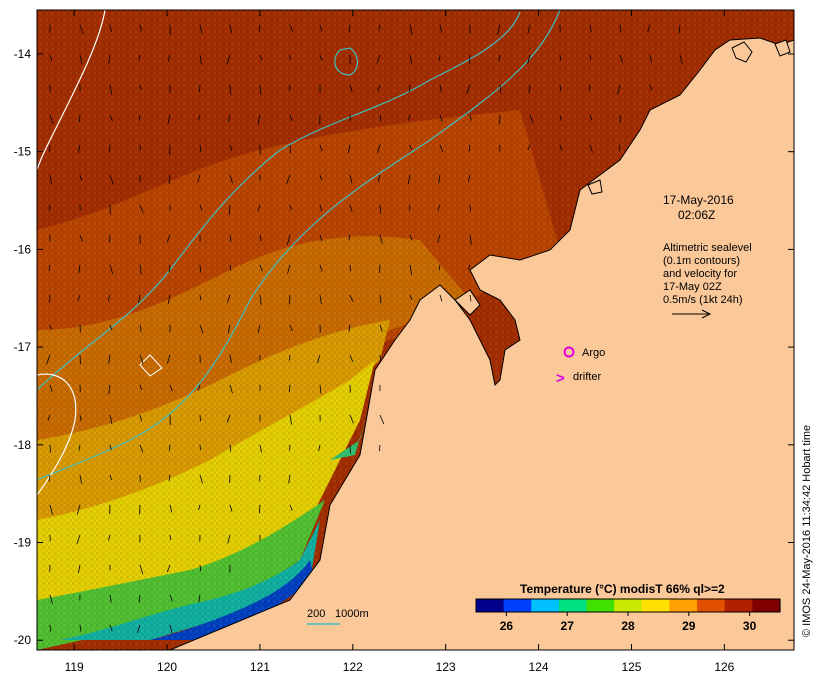 This screenshot has width=820, height=680. What do you see at coordinates (23, 445) in the screenshot?
I see `y-tick-label: -18` at bounding box center [23, 445].